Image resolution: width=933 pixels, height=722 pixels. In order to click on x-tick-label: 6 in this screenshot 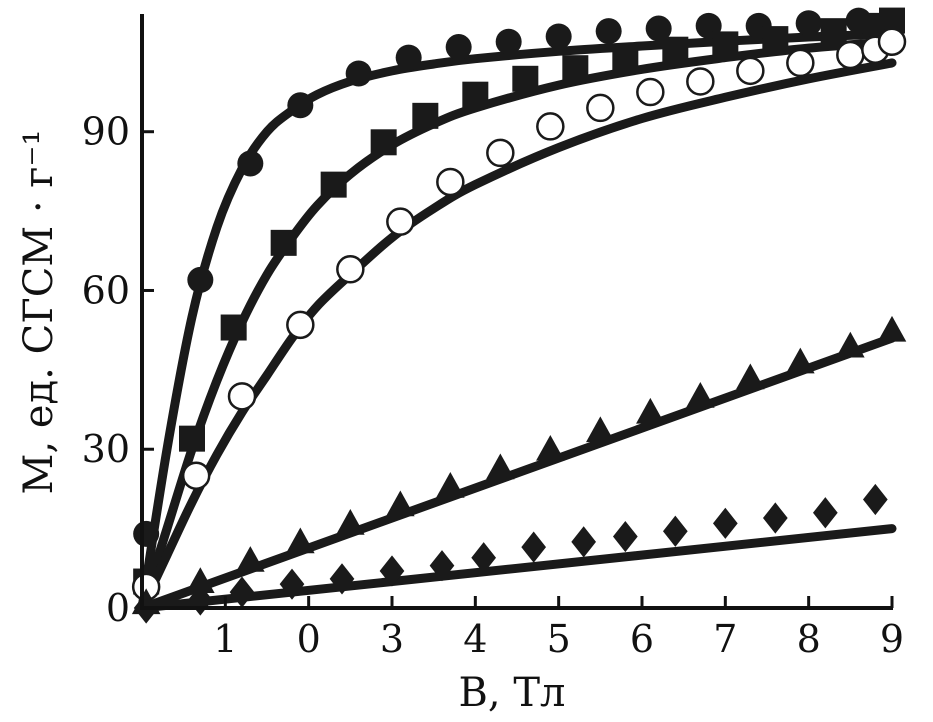, I will do `click(642, 639)`.